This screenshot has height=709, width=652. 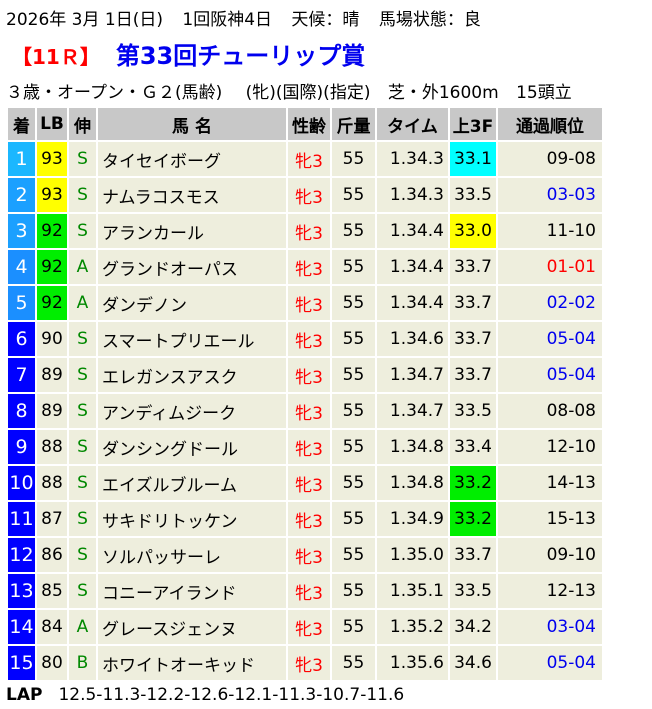 I want to click on table-row: 15 80 B ホワイトオーキッド 牝3 55 1.35.6 34.6 05-04, so click(x=305, y=663).